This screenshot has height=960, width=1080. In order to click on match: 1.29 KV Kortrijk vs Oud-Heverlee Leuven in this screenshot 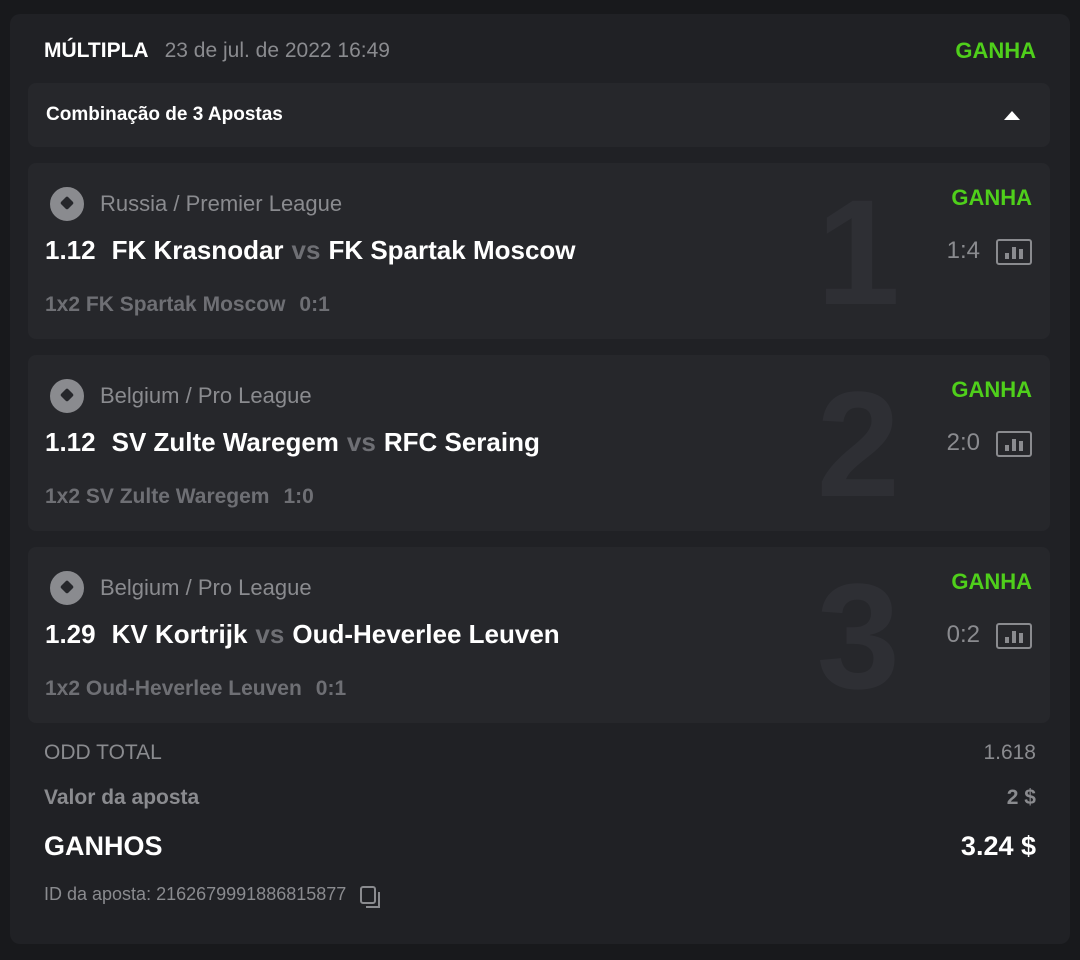, I will do `click(302, 634)`.